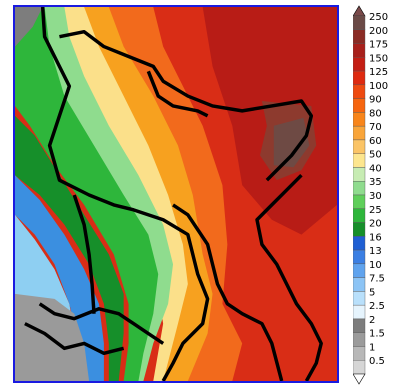 Image resolution: width=410 pixels, height=388 pixels. What do you see at coordinates (359, 11) in the screenshot?
I see `legend-max-arrow` at bounding box center [359, 11].